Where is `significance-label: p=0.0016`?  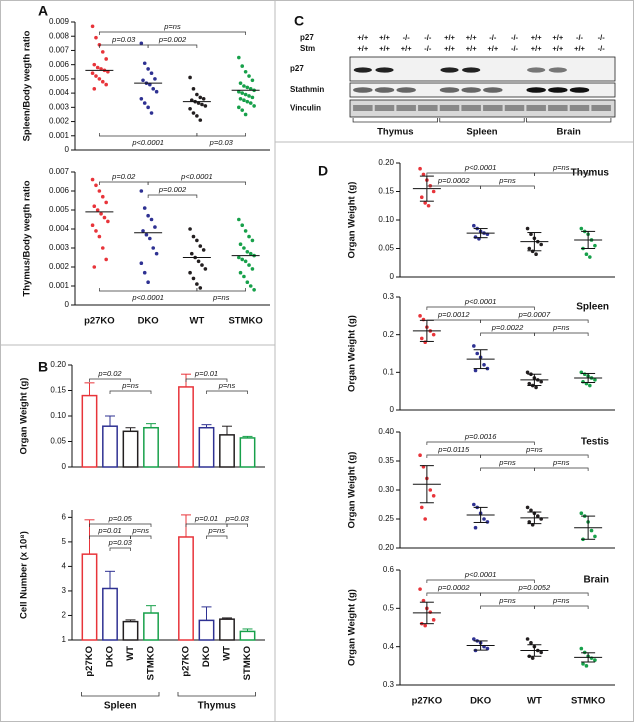
significance-label: p=0.0016 is located at coordinates (480, 436).